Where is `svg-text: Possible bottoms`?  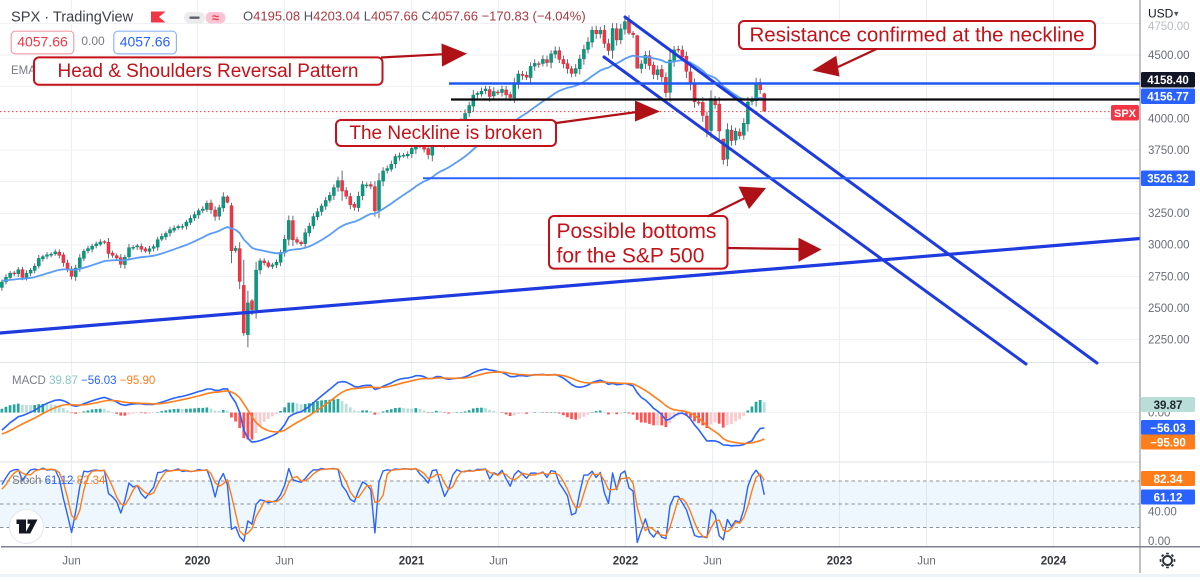
svg-text: Possible bottoms is located at coordinates (637, 231).